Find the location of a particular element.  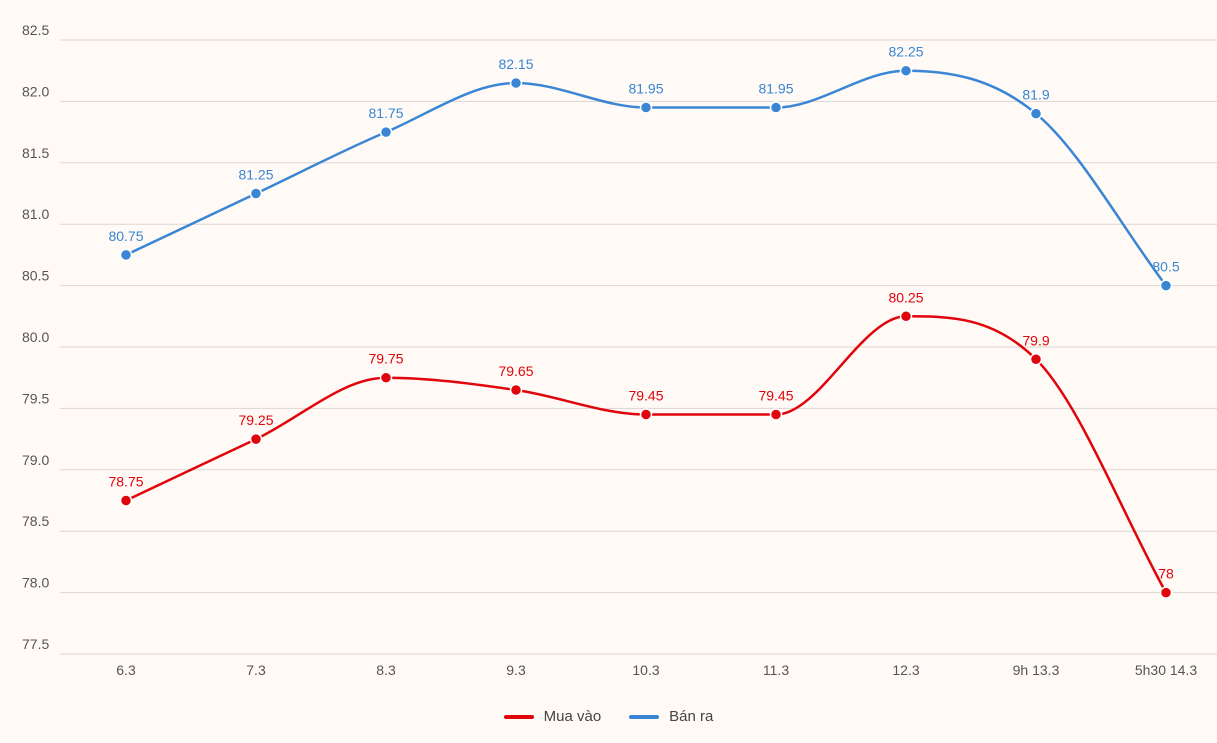

y-tick-label: 82.0 is located at coordinates (35, 91).